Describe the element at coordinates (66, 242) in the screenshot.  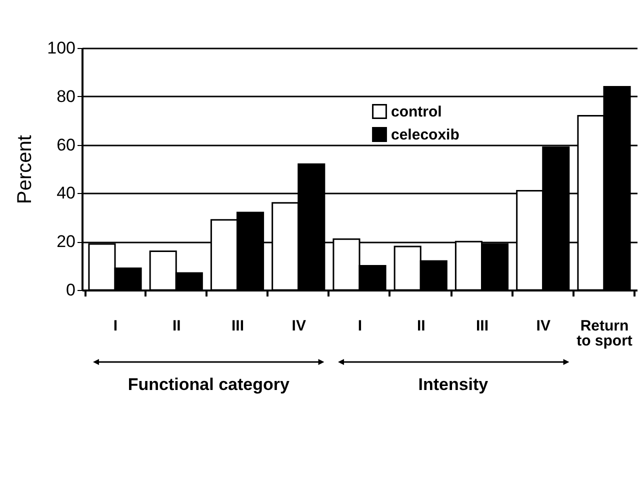
I see `y-tick-label: 20` at that location.